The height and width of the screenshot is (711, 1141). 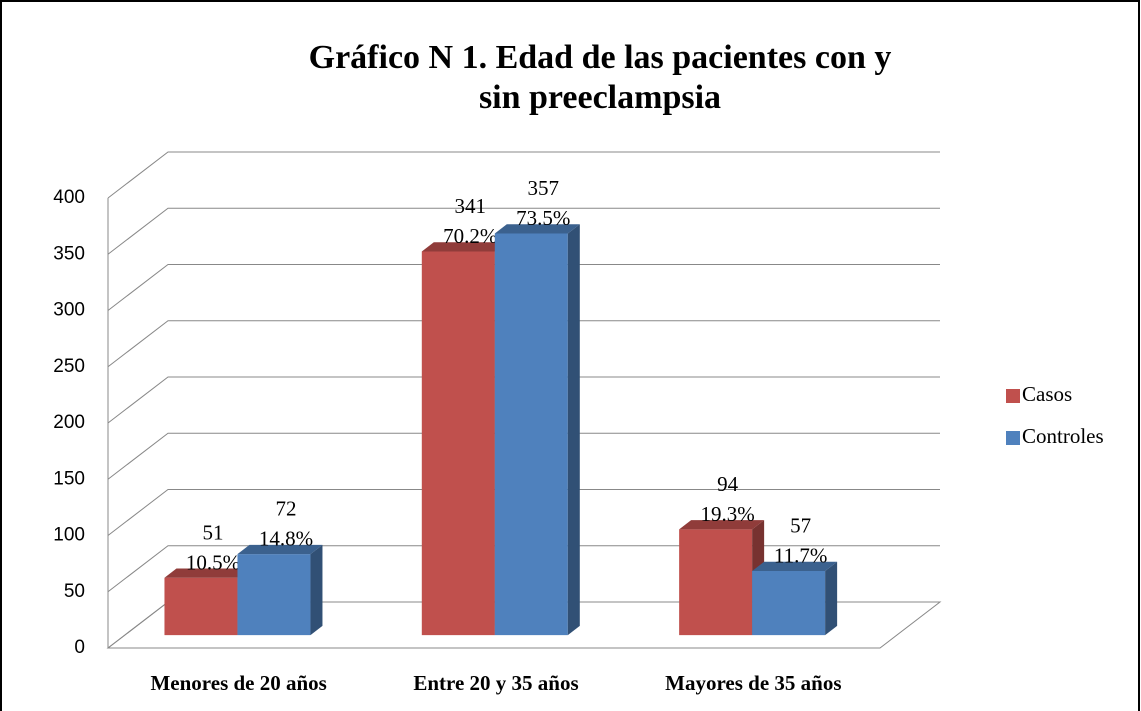 I want to click on data-label: 11.7%, so click(x=800, y=556).